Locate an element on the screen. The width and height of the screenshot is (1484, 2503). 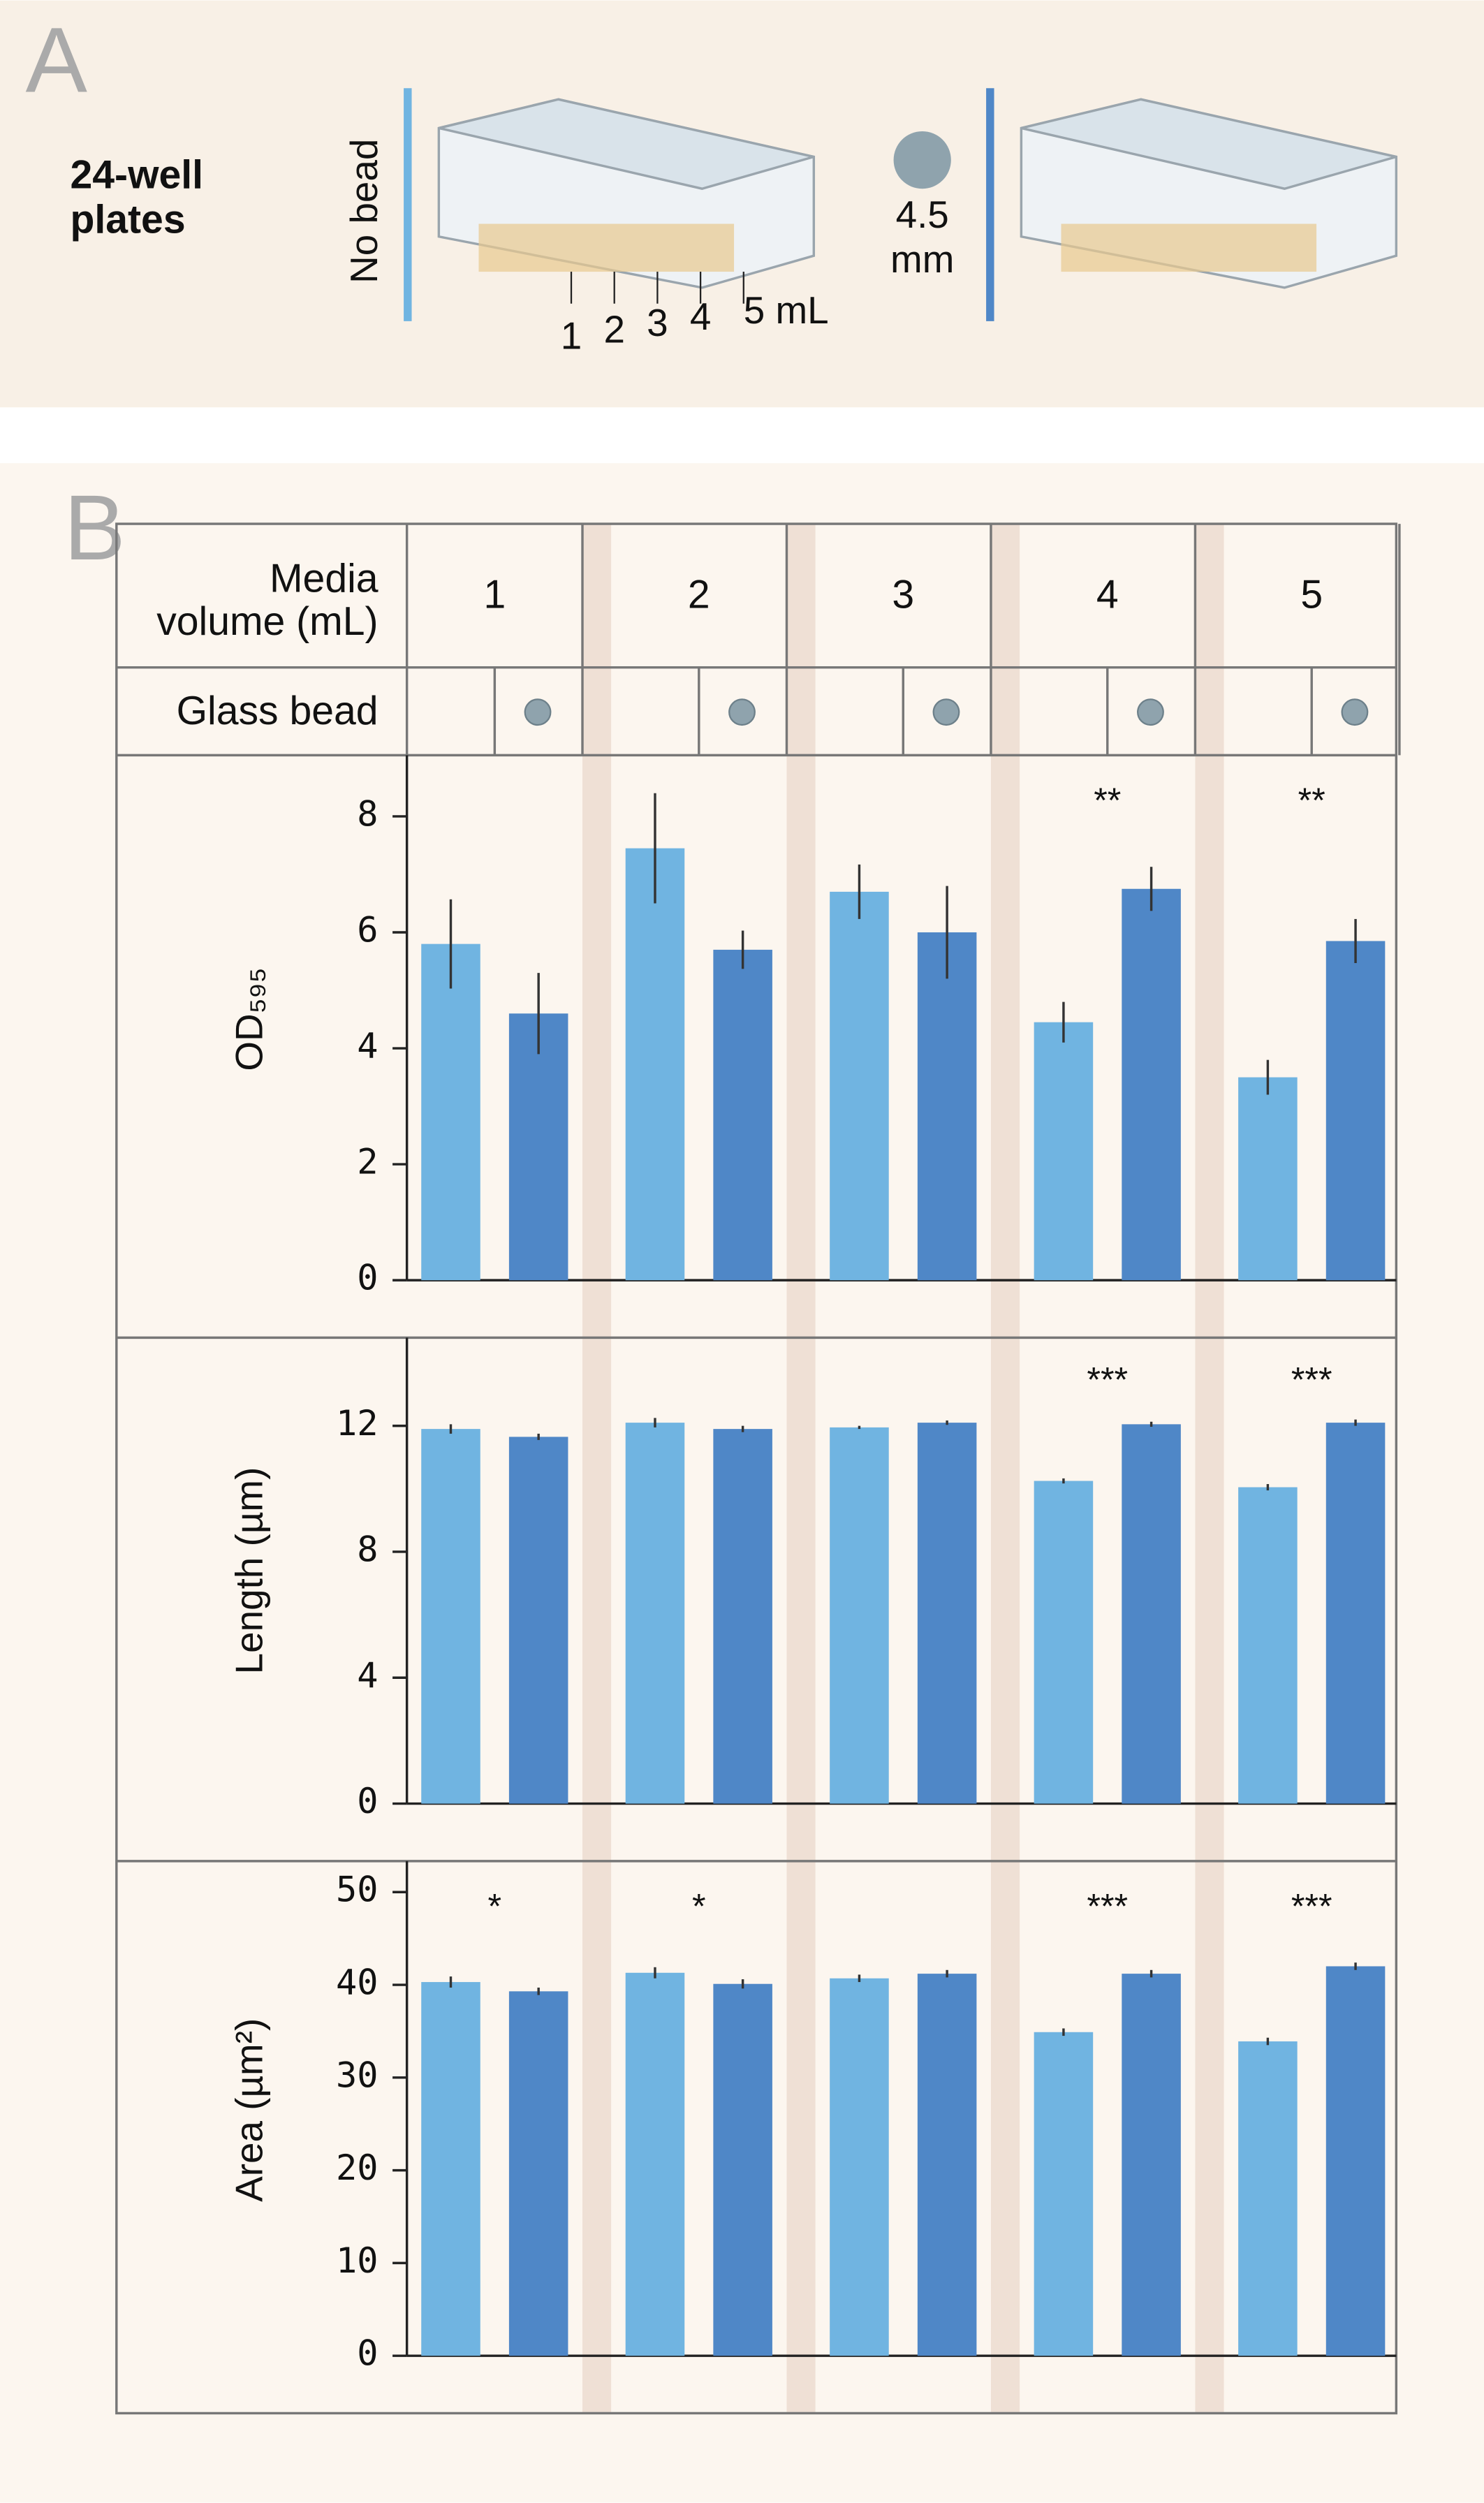
y-tick-label: 2 is located at coordinates (368, 1161).